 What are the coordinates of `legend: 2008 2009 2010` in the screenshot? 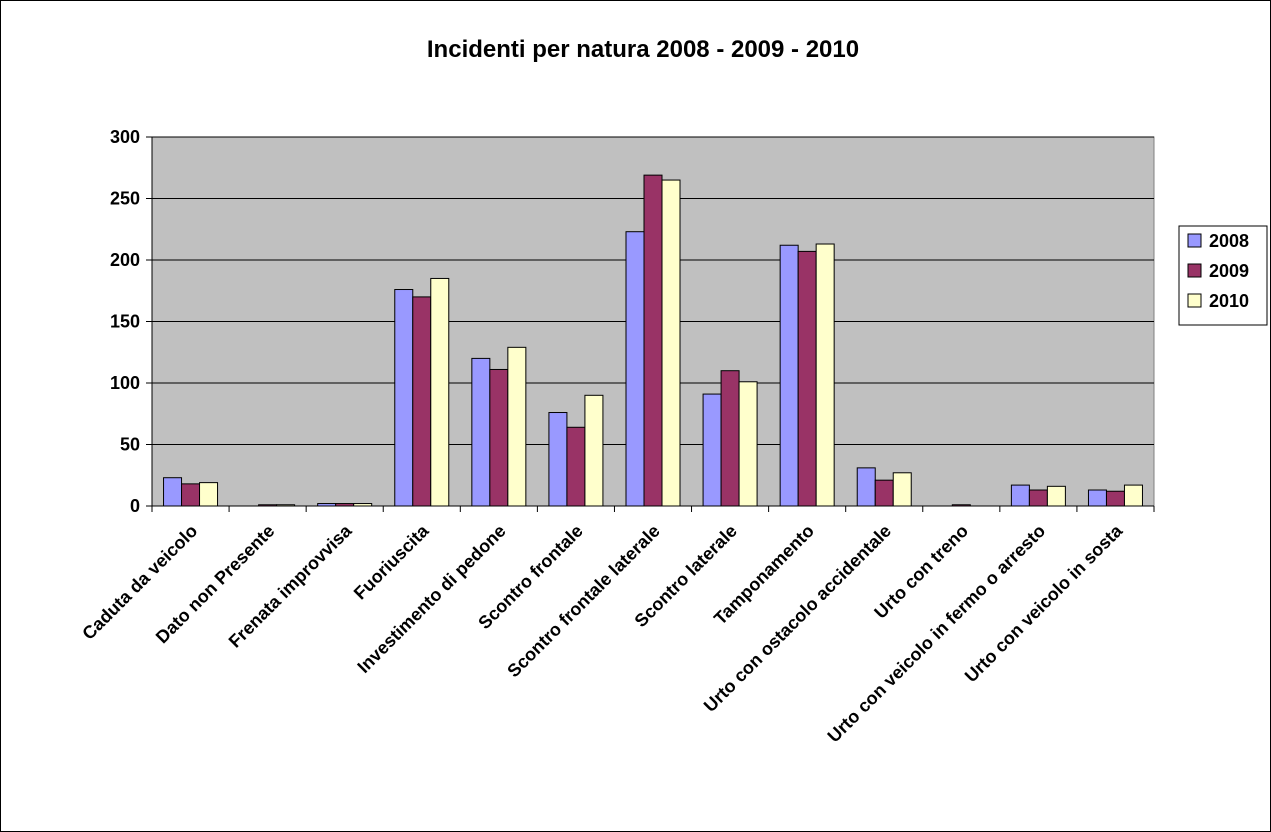 It's located at (1223, 275).